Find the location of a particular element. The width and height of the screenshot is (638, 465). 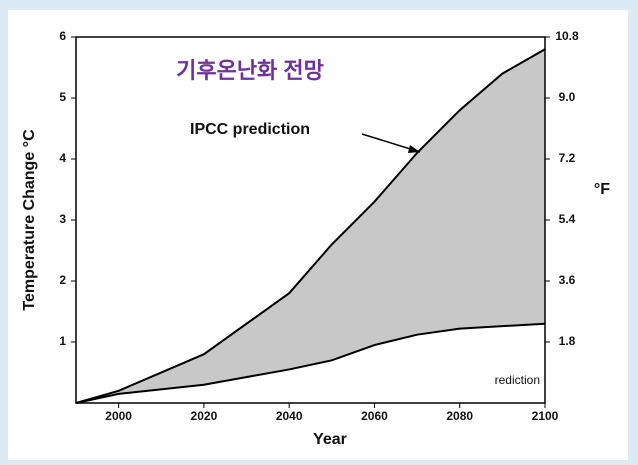

x-axis-label: Year is located at coordinates (330, 439).